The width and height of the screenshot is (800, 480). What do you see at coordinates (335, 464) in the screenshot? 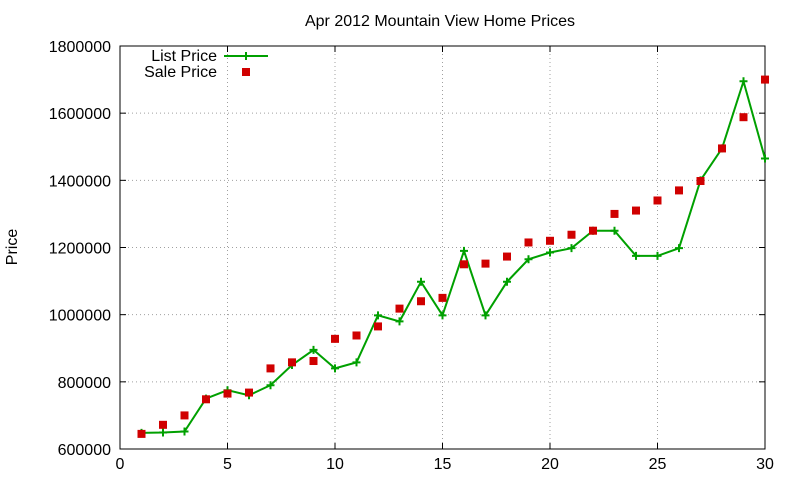
I see `x-tick-label: 10` at bounding box center [335, 464].